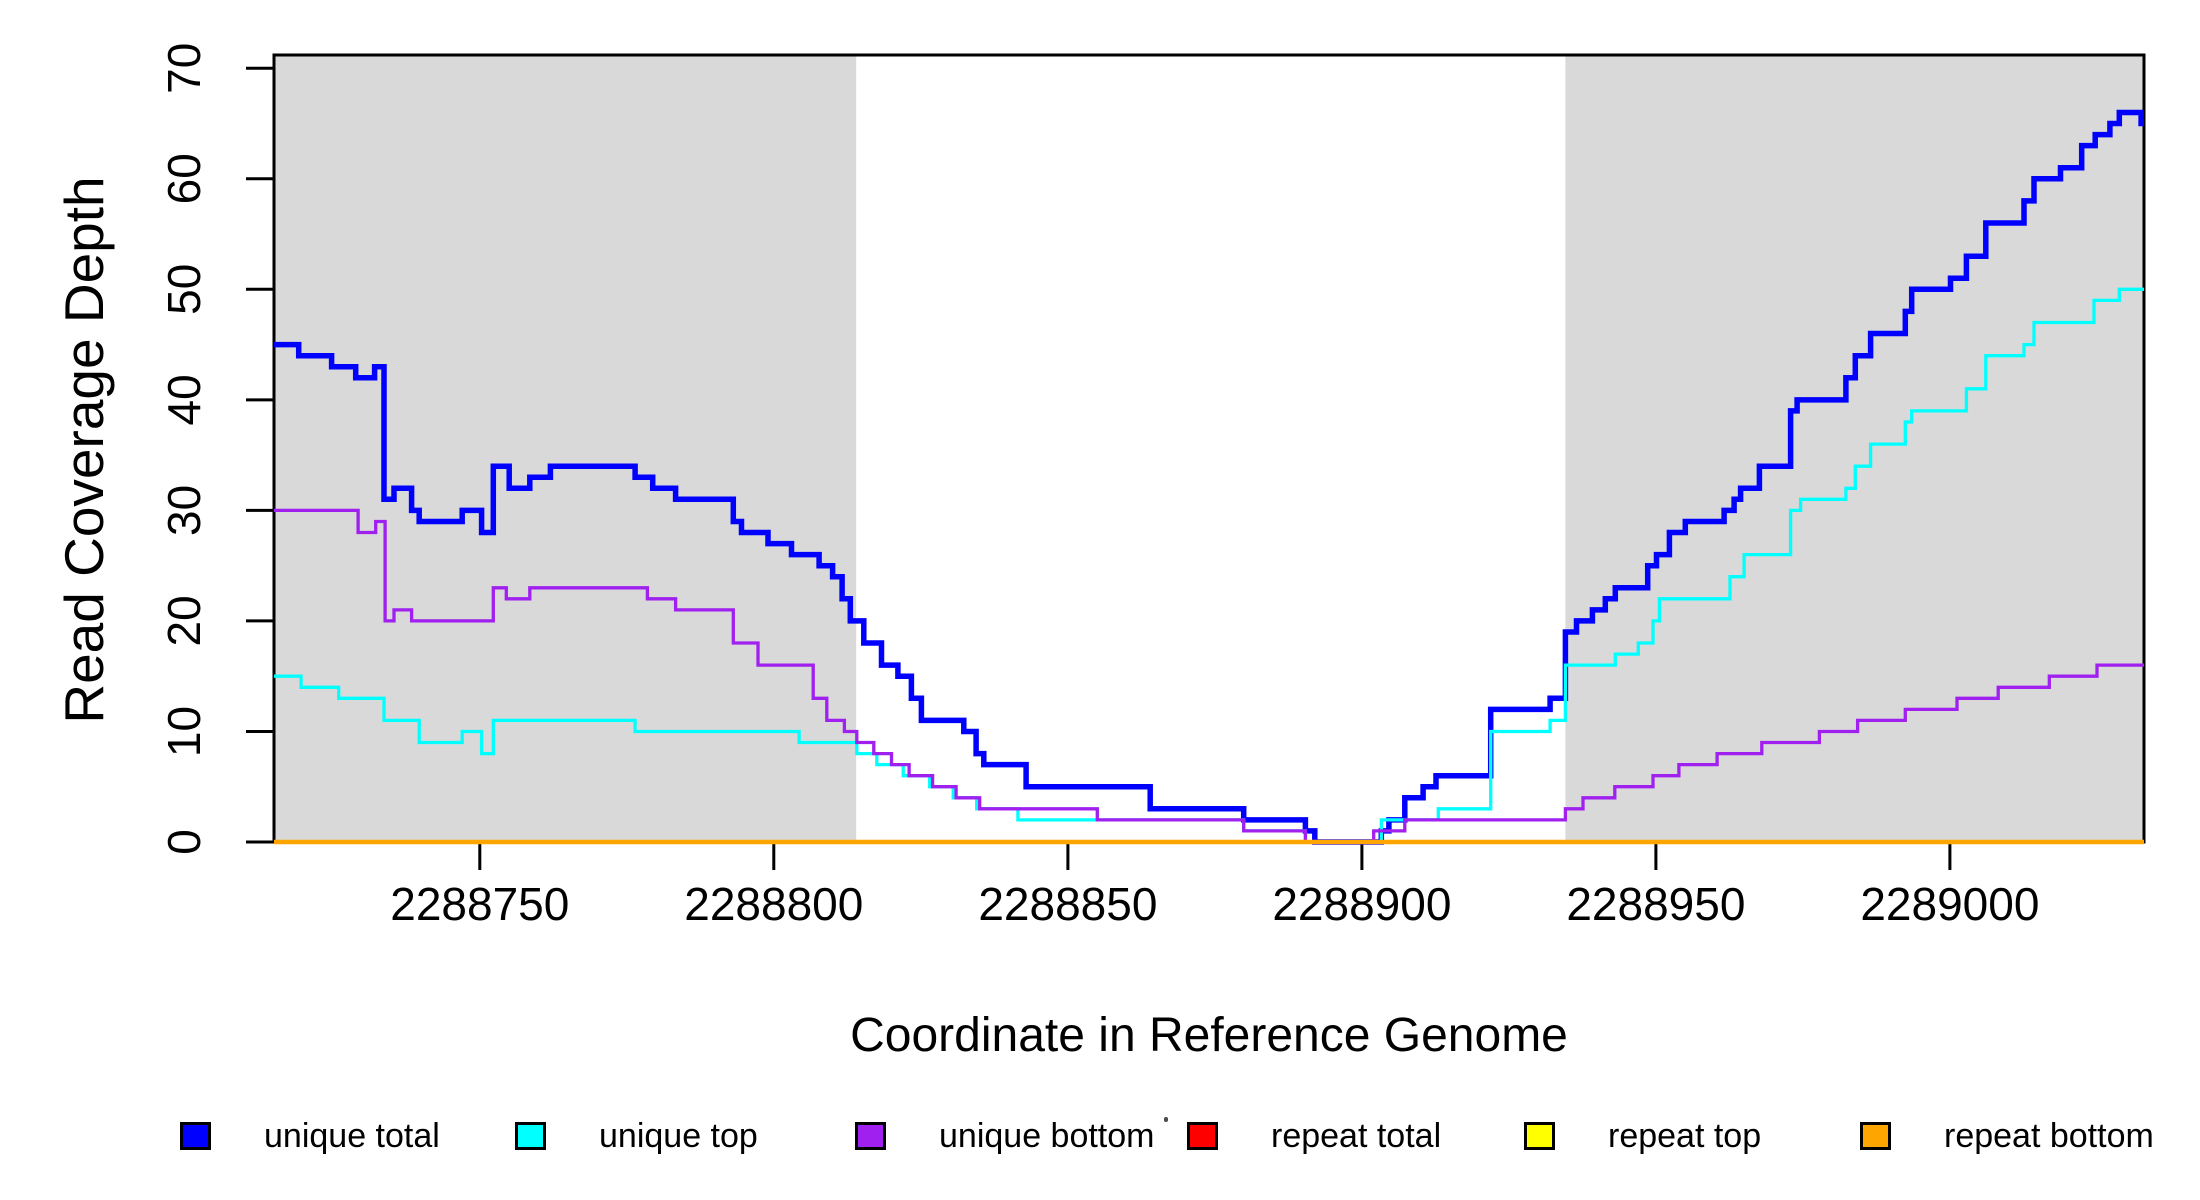  What do you see at coordinates (184, 68) in the screenshot?
I see `y-tick-label: 70` at bounding box center [184, 68].